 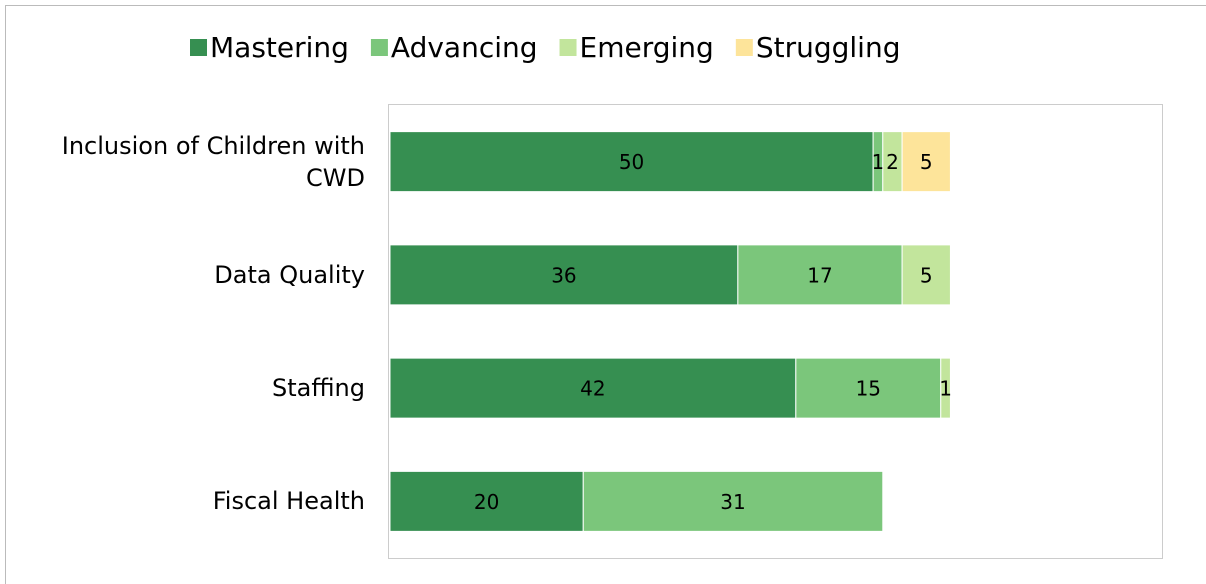 What do you see at coordinates (288, 501) in the screenshot?
I see `category-label: Fiscal Health` at bounding box center [288, 501].